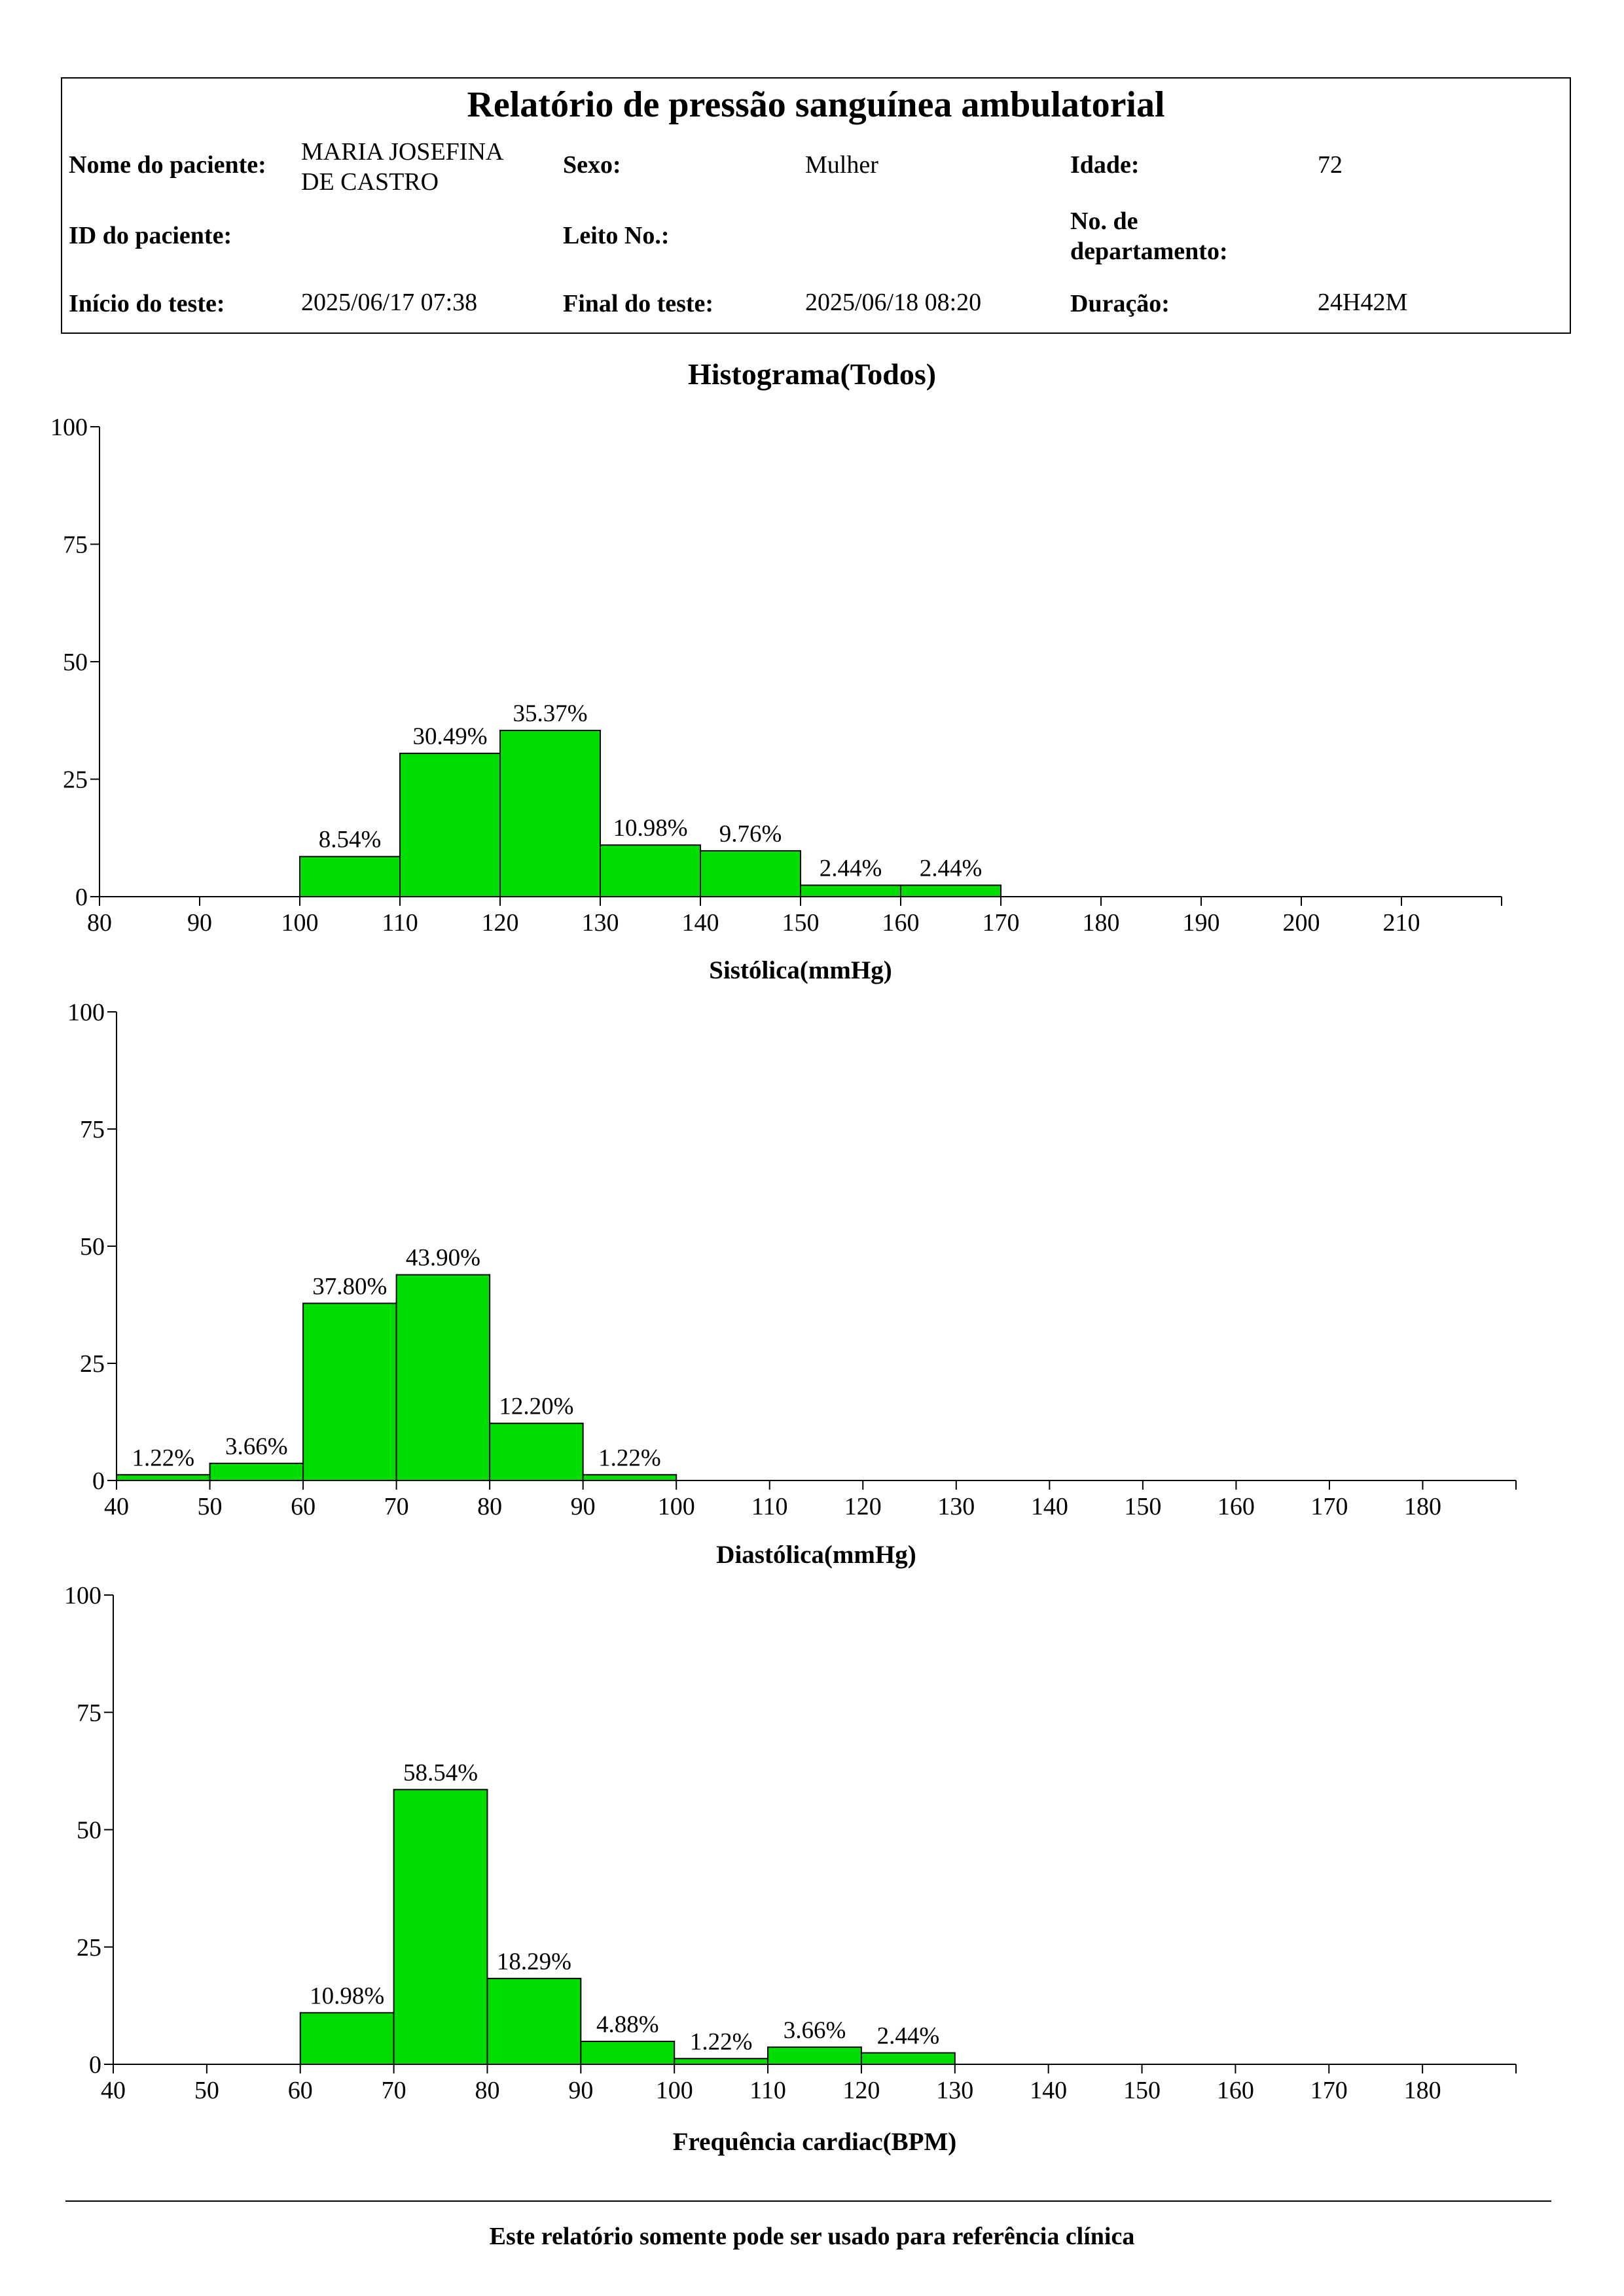 This screenshot has height=2296, width=1624. Describe the element at coordinates (1236, 1507) in the screenshot. I see `diastolic-x-tick-label: 160` at that location.